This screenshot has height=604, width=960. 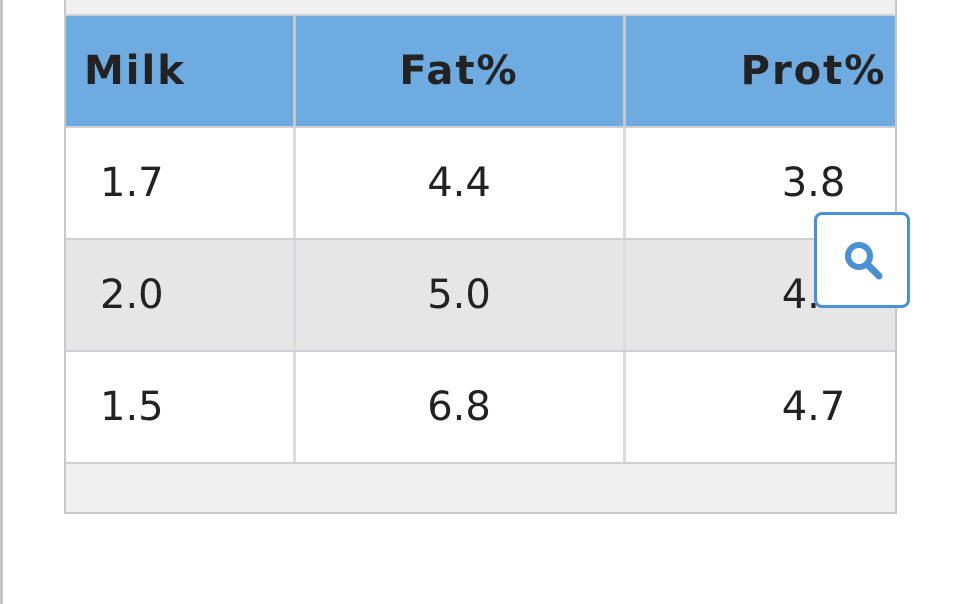 What do you see at coordinates (132, 295) in the screenshot?
I see `table-cell: 2.0` at bounding box center [132, 295].